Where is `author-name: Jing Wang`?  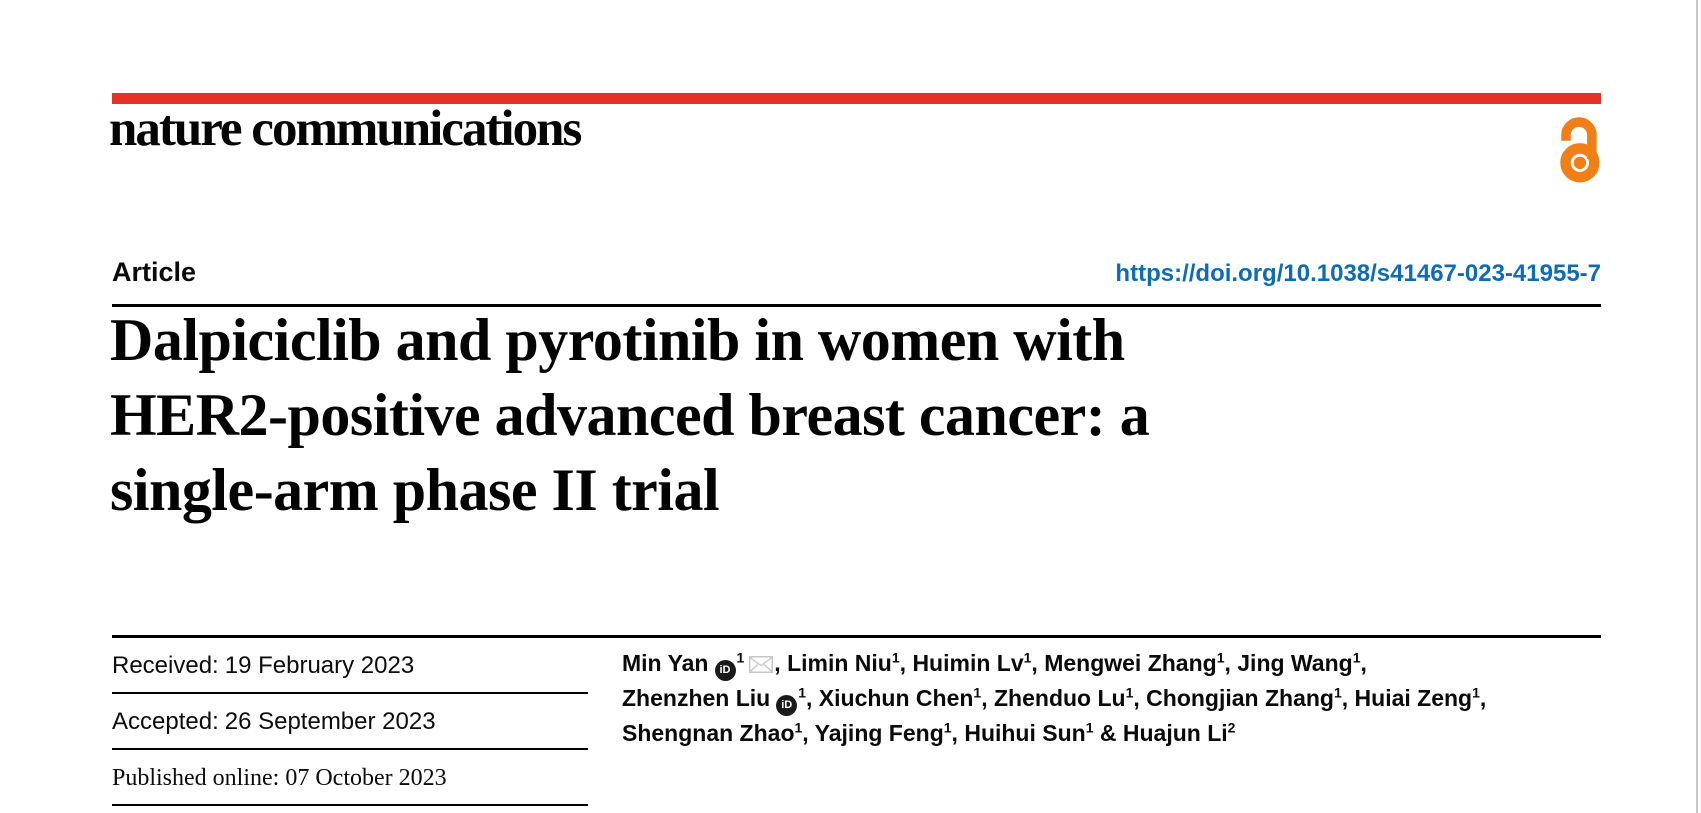
author-name: Jing Wang is located at coordinates (1295, 663).